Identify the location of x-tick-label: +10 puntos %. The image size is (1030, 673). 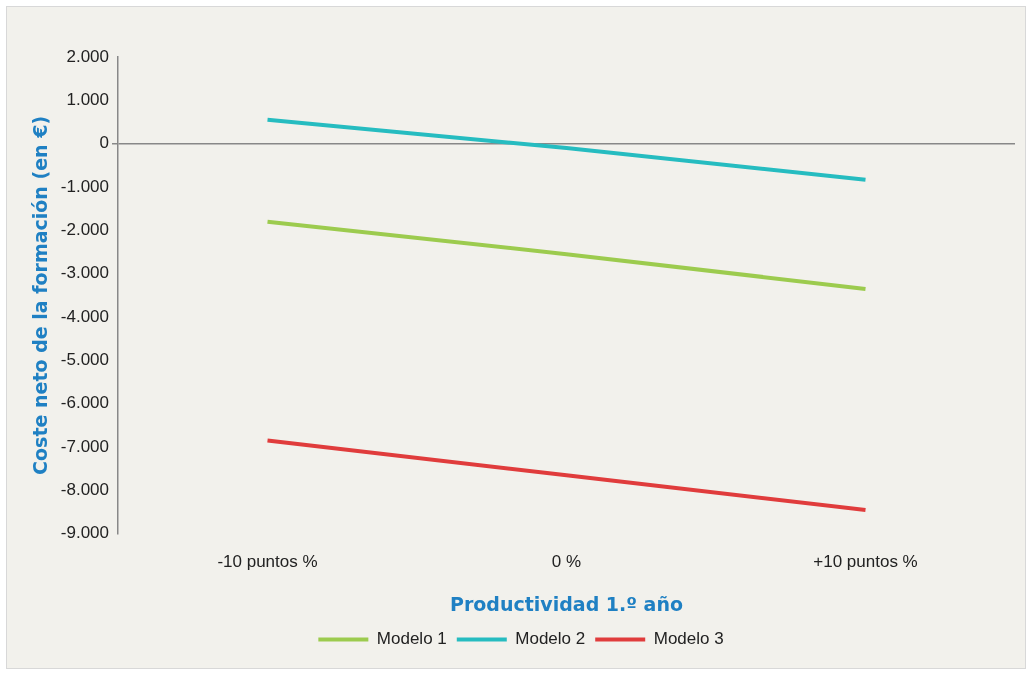
(865, 561).